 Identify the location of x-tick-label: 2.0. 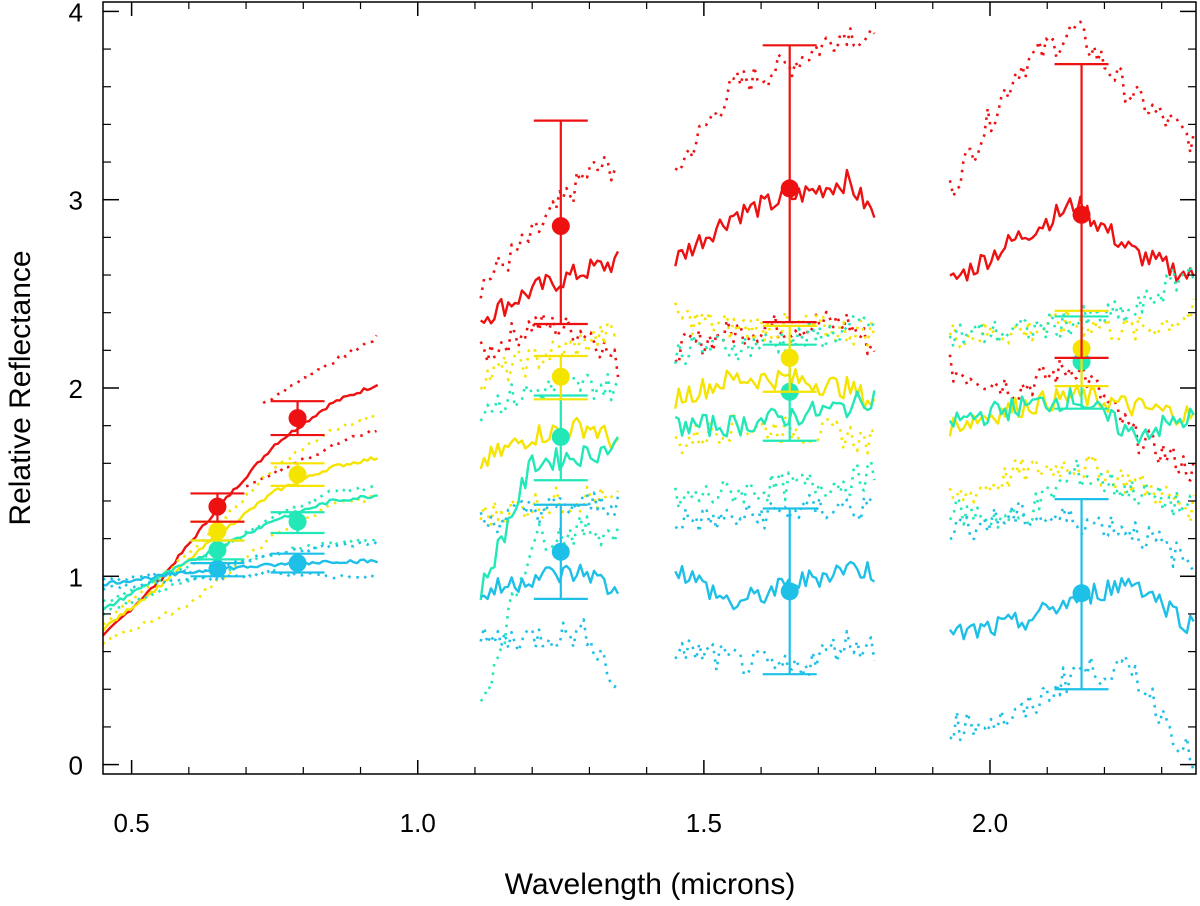
(990, 823).